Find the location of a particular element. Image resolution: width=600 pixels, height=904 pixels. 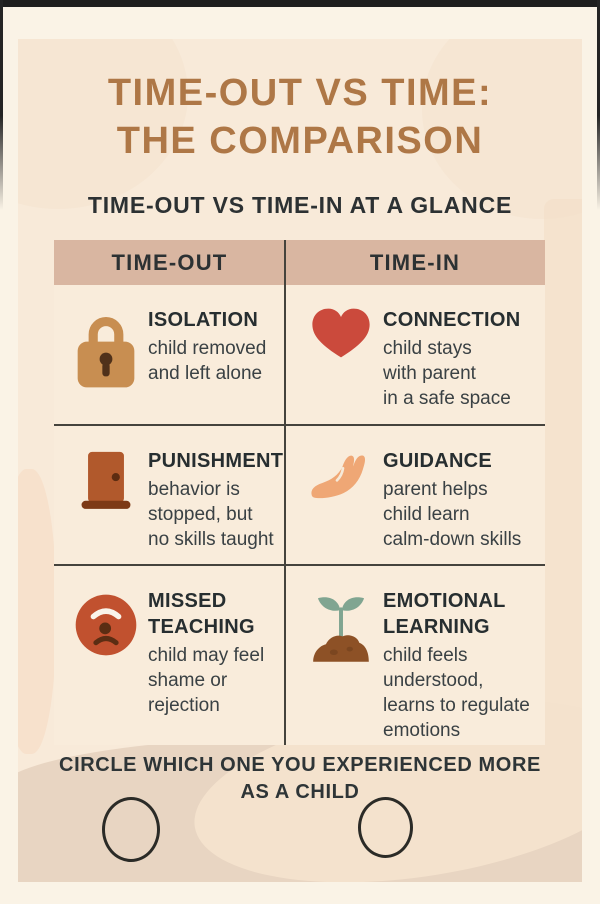

page-title-line2: THE COMPARISON is located at coordinates (300, 141).